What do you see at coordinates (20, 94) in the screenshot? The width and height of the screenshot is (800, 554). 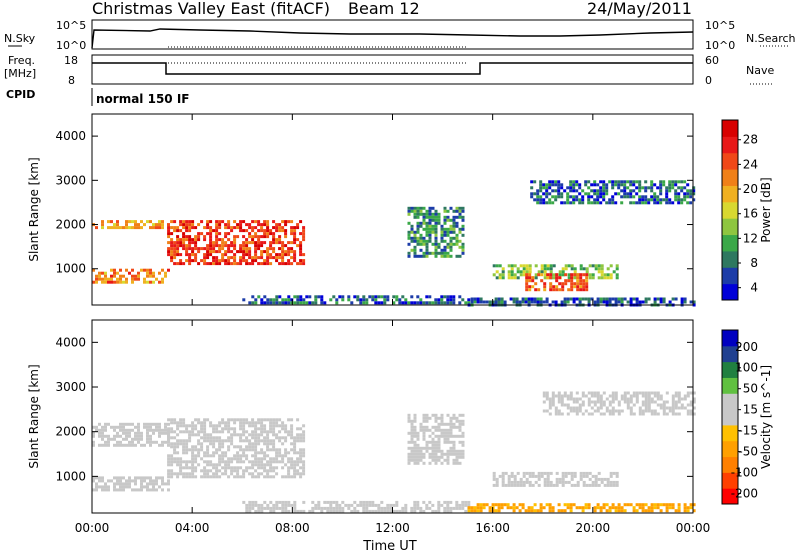 I see `cpid-label: CPID` at bounding box center [20, 94].